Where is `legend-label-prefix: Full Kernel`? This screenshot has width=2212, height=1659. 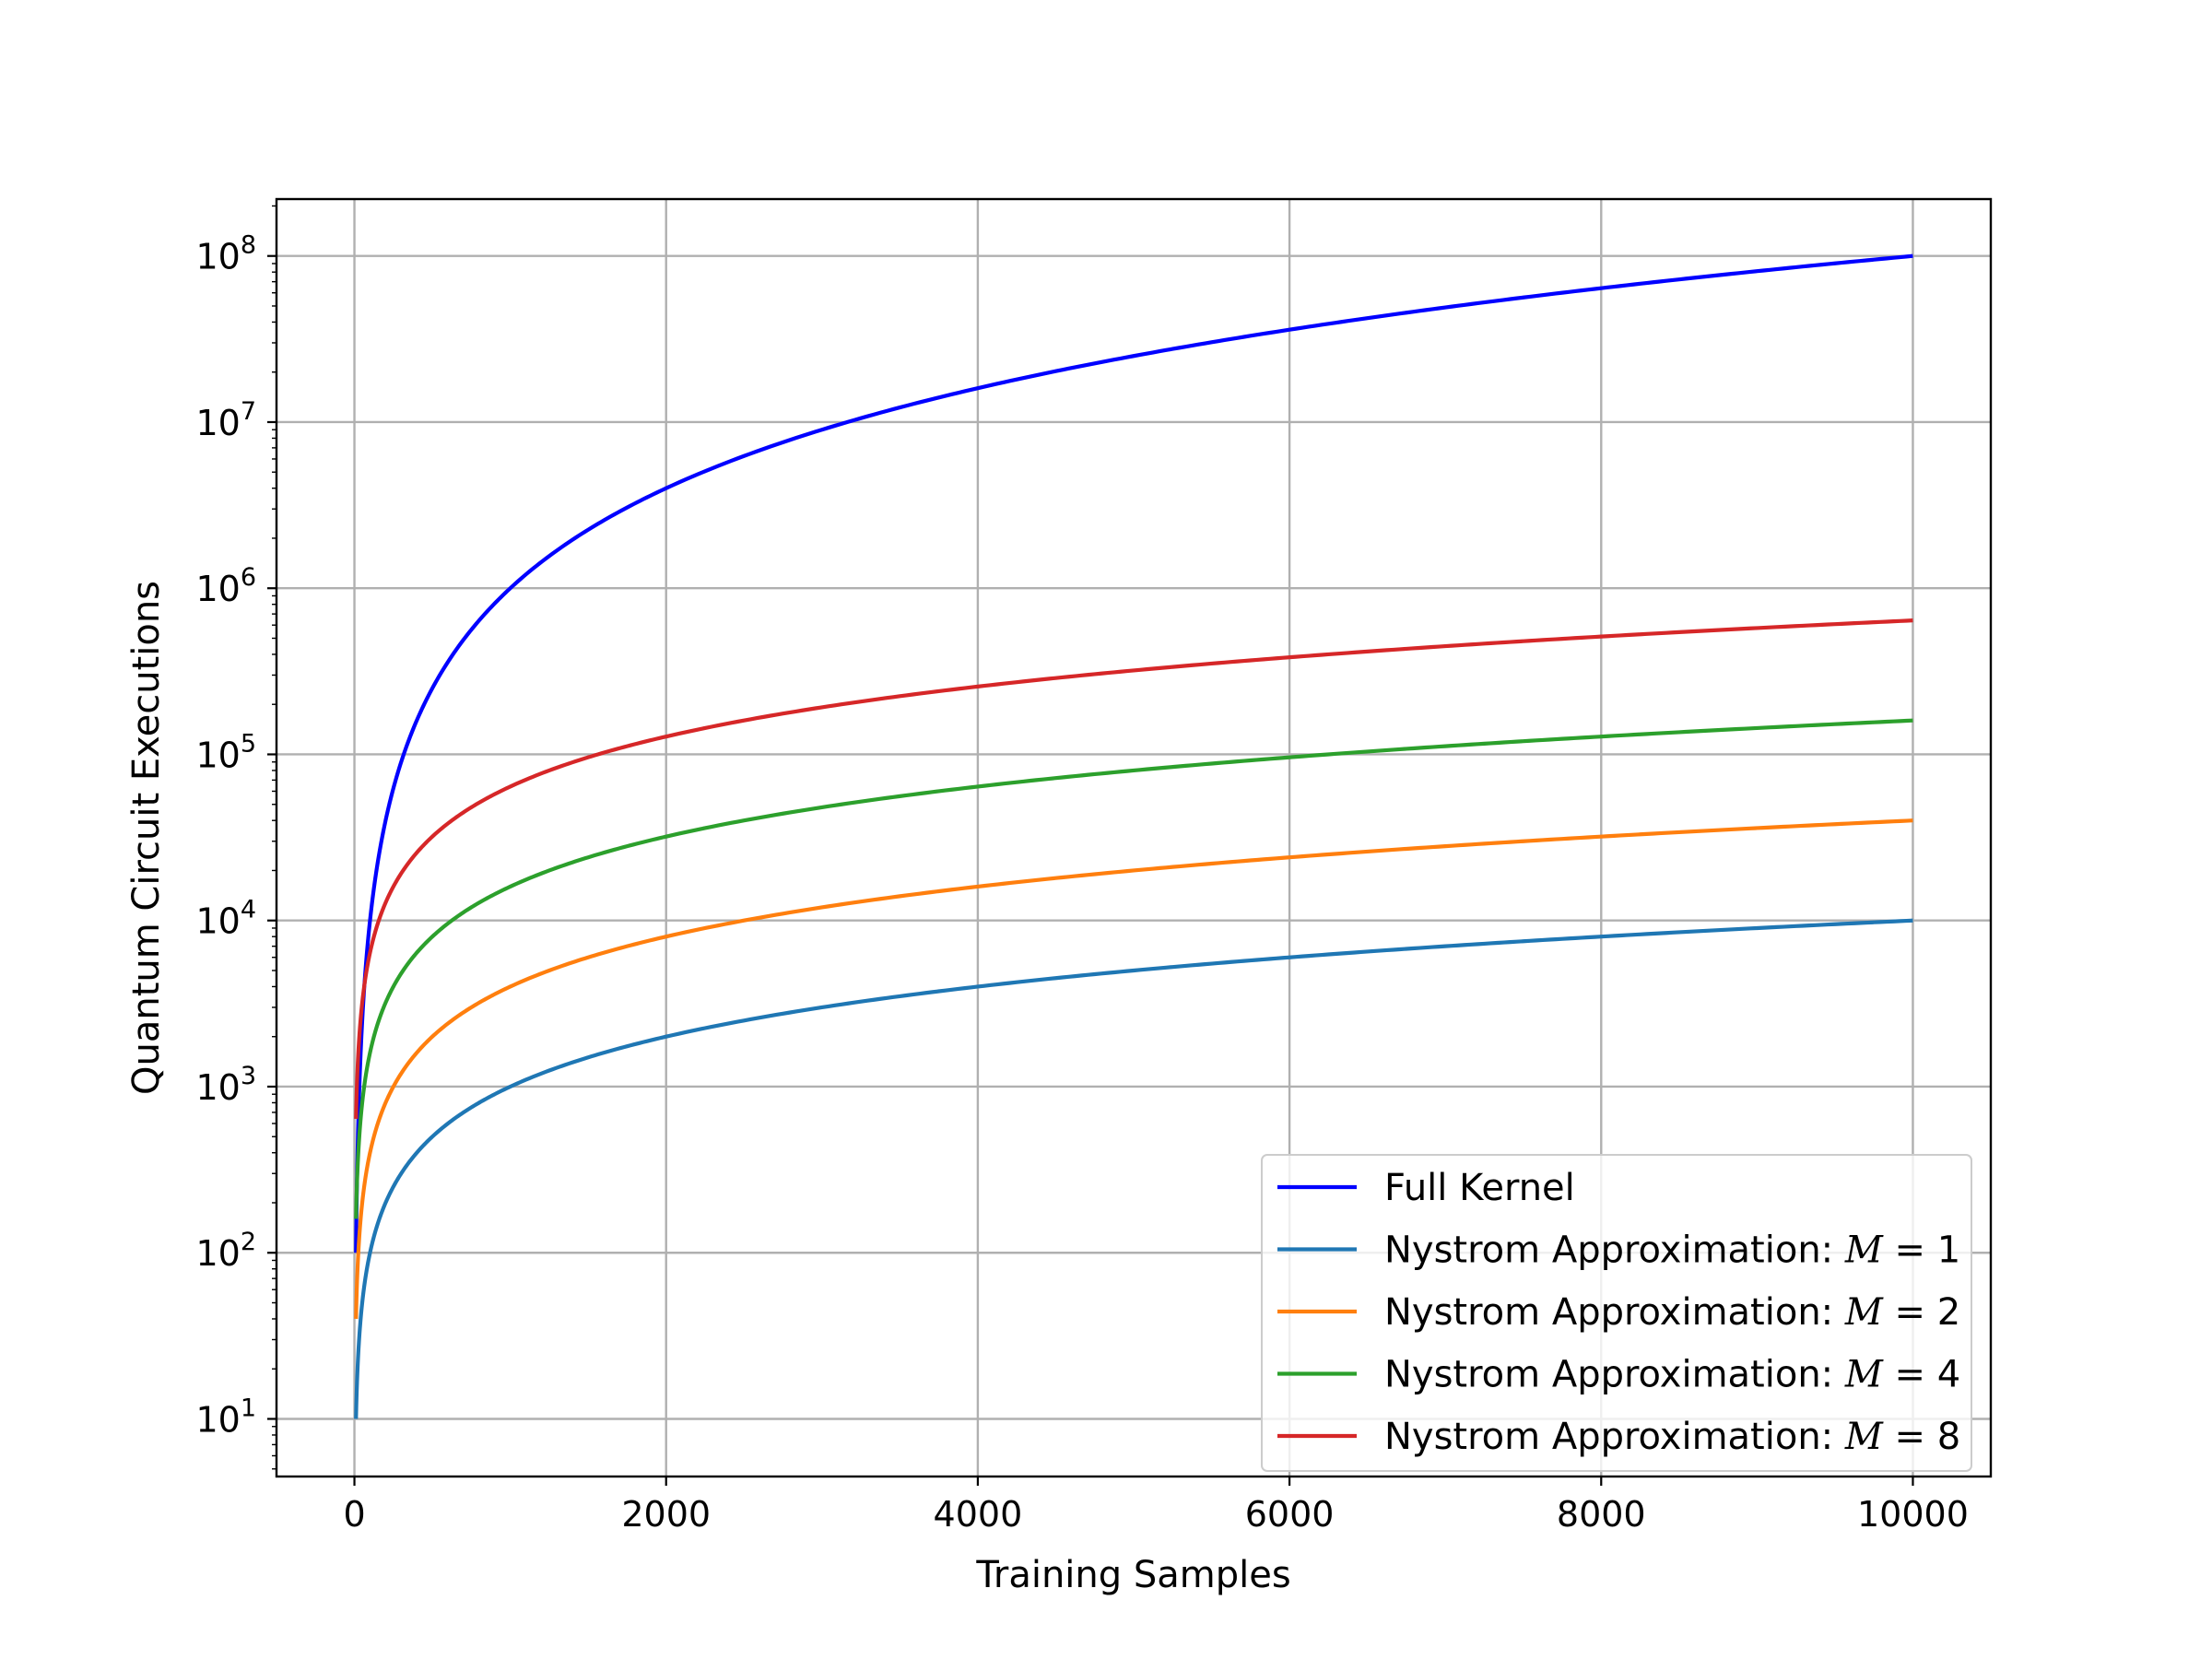 legend-label-prefix: Full Kernel is located at coordinates (1479, 1188).